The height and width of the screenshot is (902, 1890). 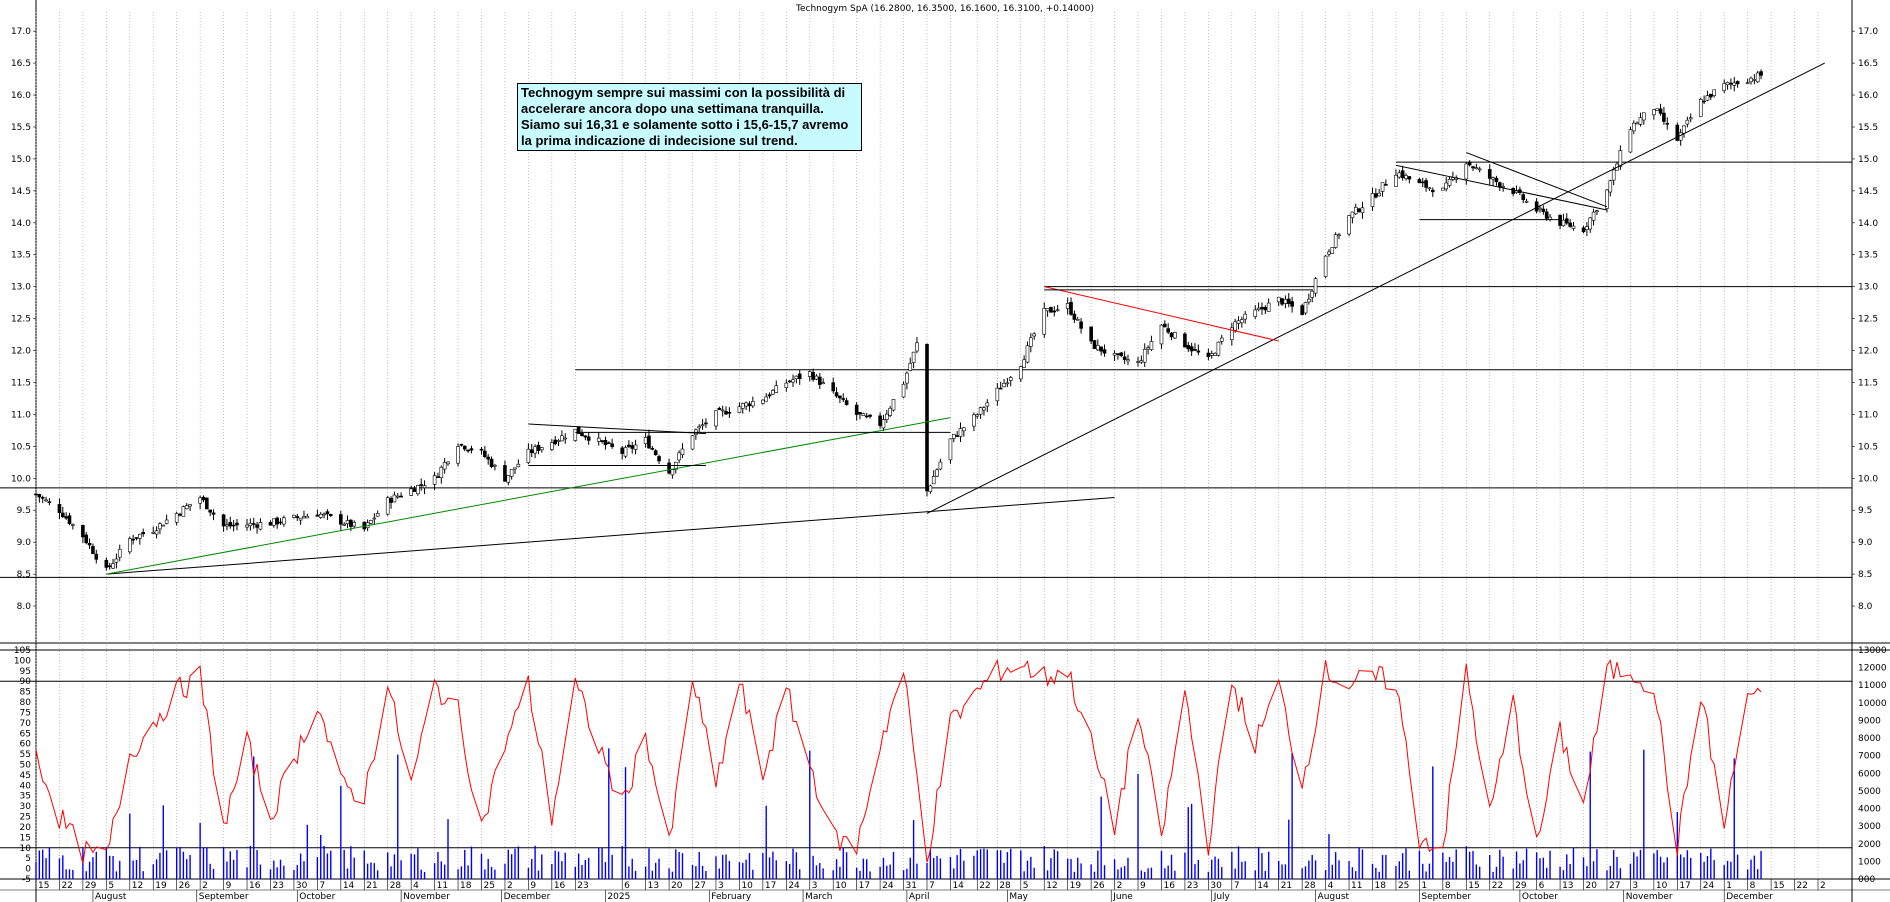 I want to click on x-day-tick-label: 14, so click(x=349, y=886).